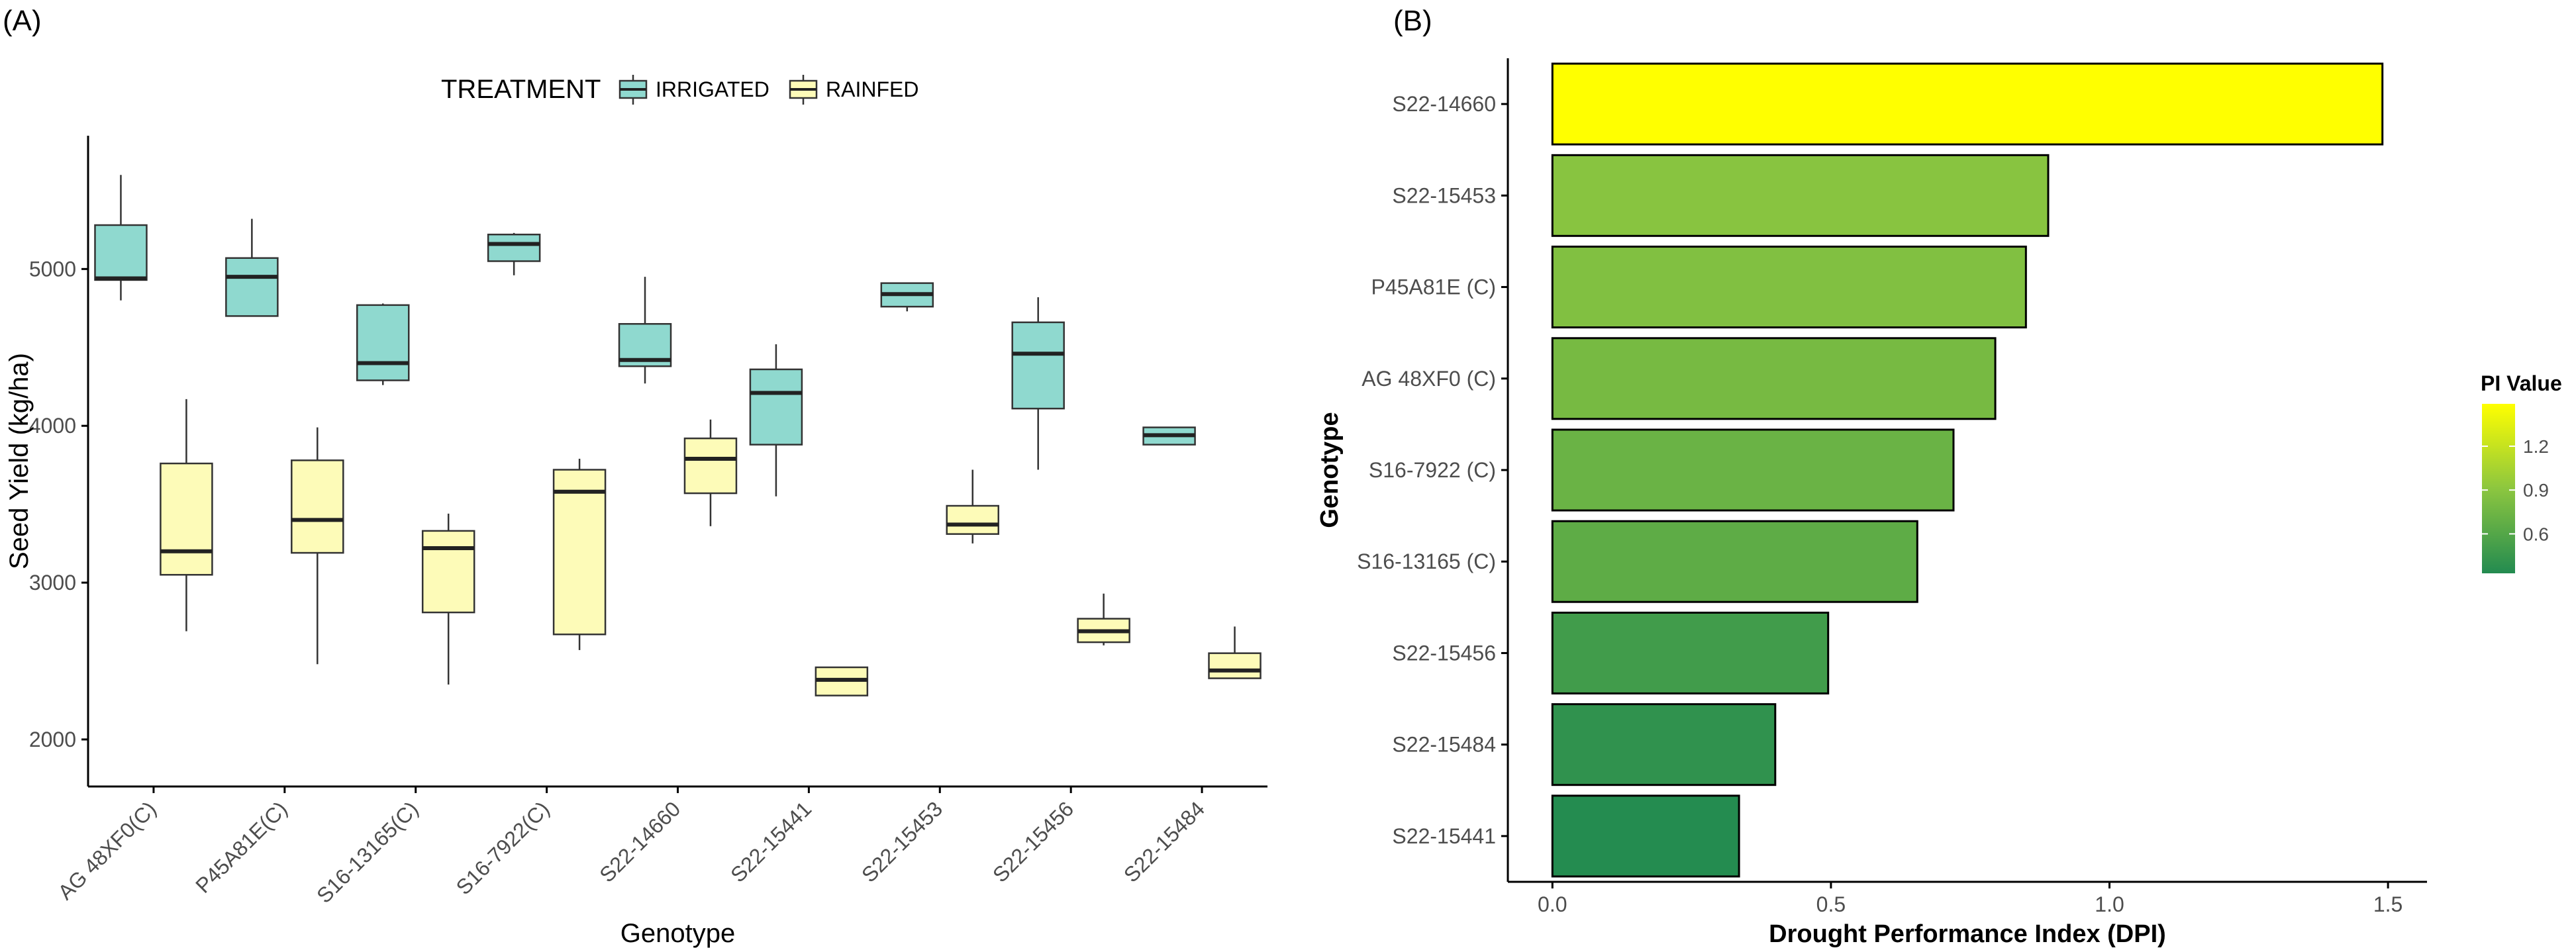 This screenshot has width=2576, height=952. I want to click on colorbar-legend: PI Value 0.6 0.9 1.2, so click(2521, 472).